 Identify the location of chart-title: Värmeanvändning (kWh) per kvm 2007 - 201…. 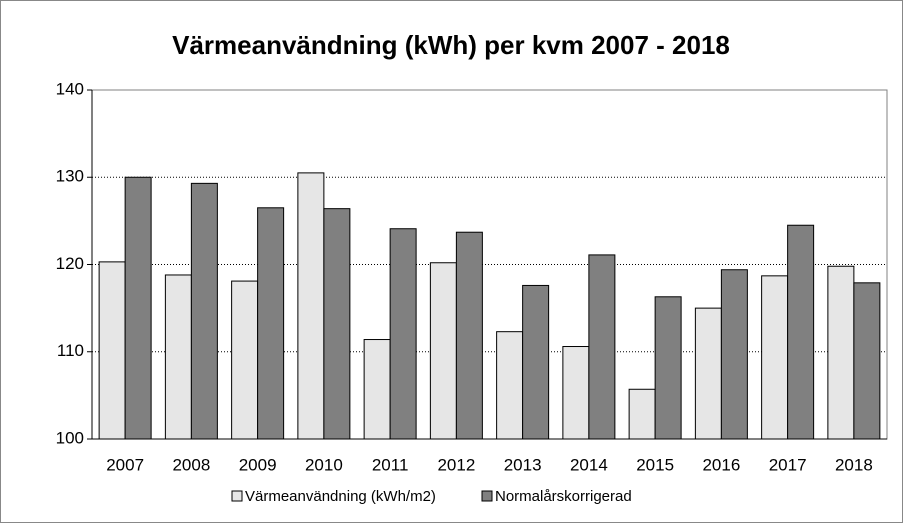
(451, 45).